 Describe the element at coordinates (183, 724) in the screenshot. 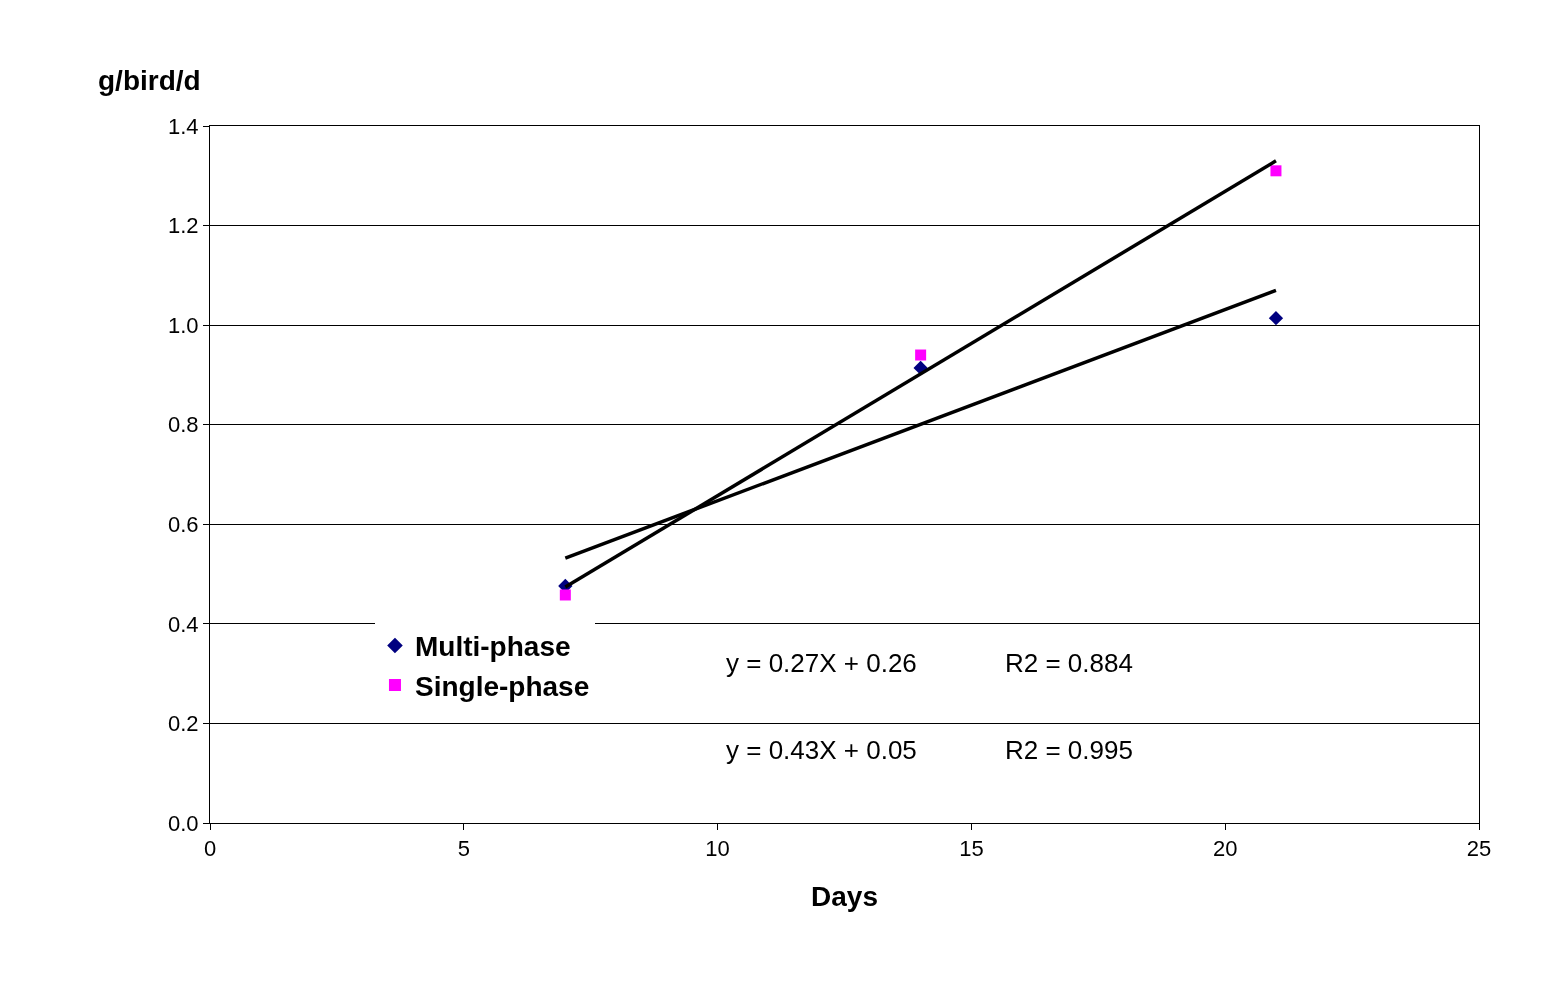

I see `y-tick-label: 0.2` at that location.